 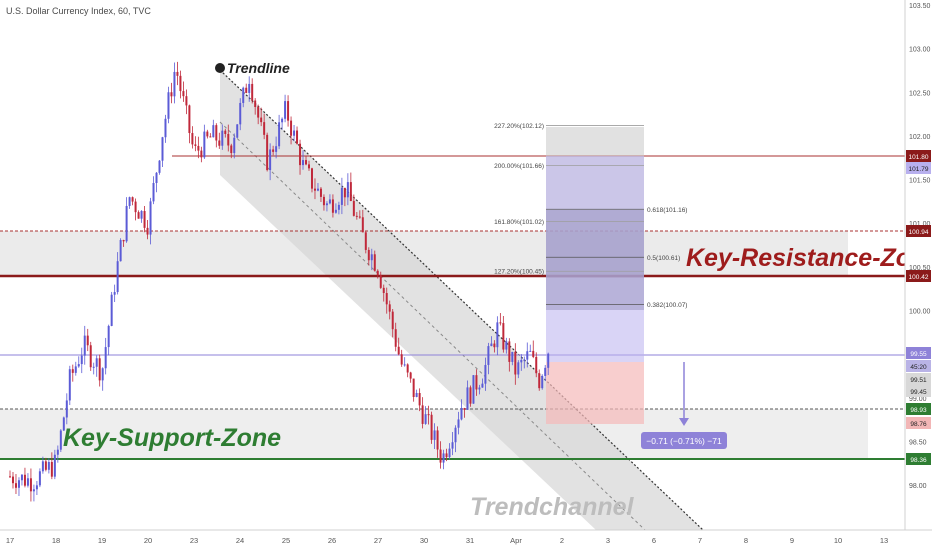 What do you see at coordinates (700, 540) in the screenshot?
I see `time-tick-15: 7` at bounding box center [700, 540].